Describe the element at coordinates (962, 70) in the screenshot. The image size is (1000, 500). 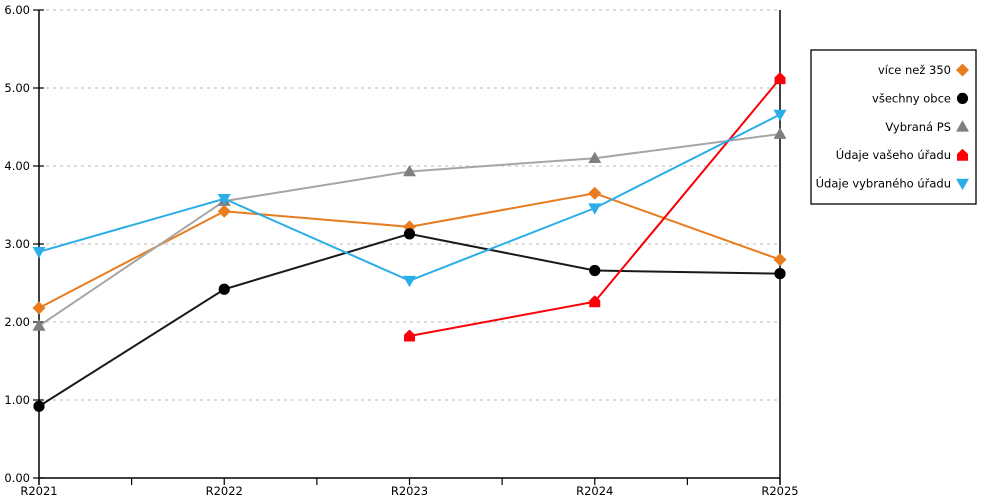
I see `diamond-legend-icon` at that location.